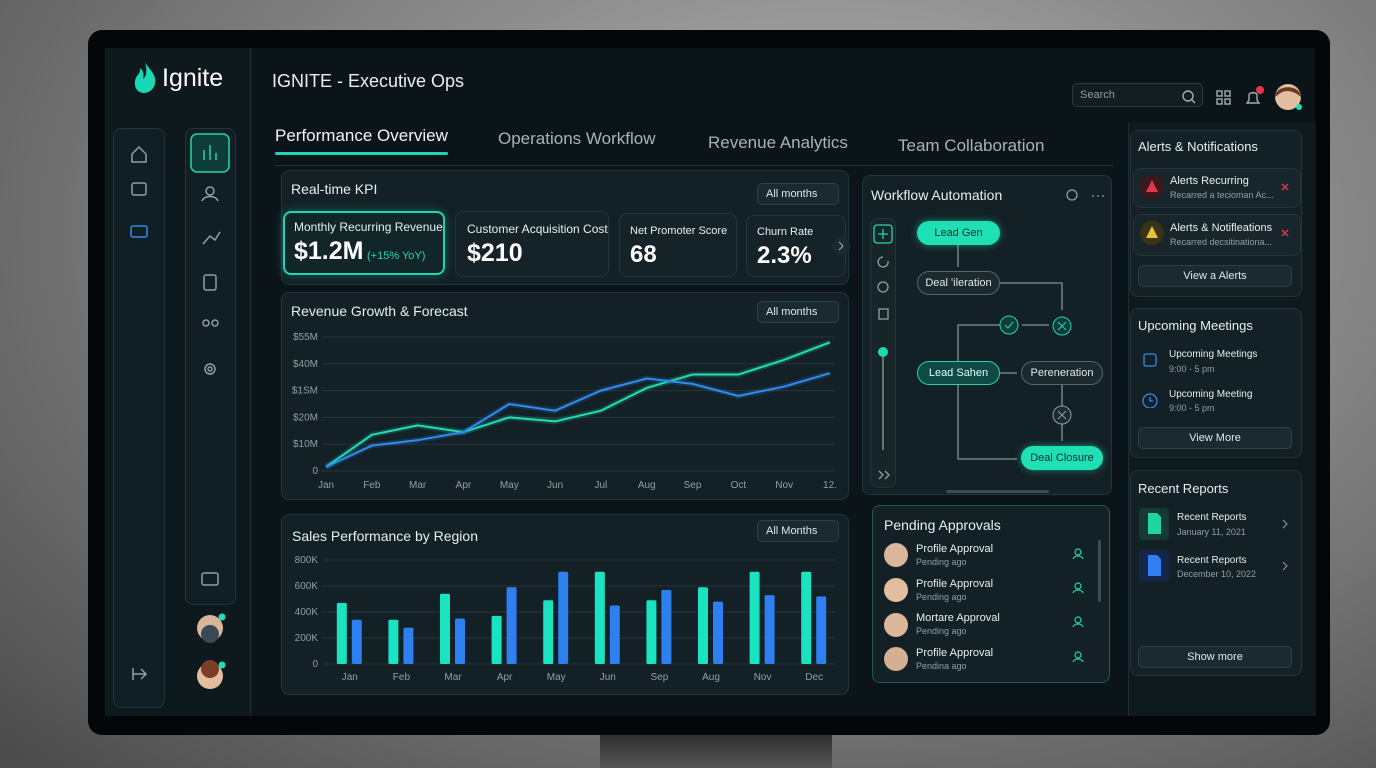 Image resolution: width=1376 pixels, height=768 pixels. Describe the element at coordinates (1198, 146) in the screenshot. I see `panel-title: Alerts & Notifications` at that location.